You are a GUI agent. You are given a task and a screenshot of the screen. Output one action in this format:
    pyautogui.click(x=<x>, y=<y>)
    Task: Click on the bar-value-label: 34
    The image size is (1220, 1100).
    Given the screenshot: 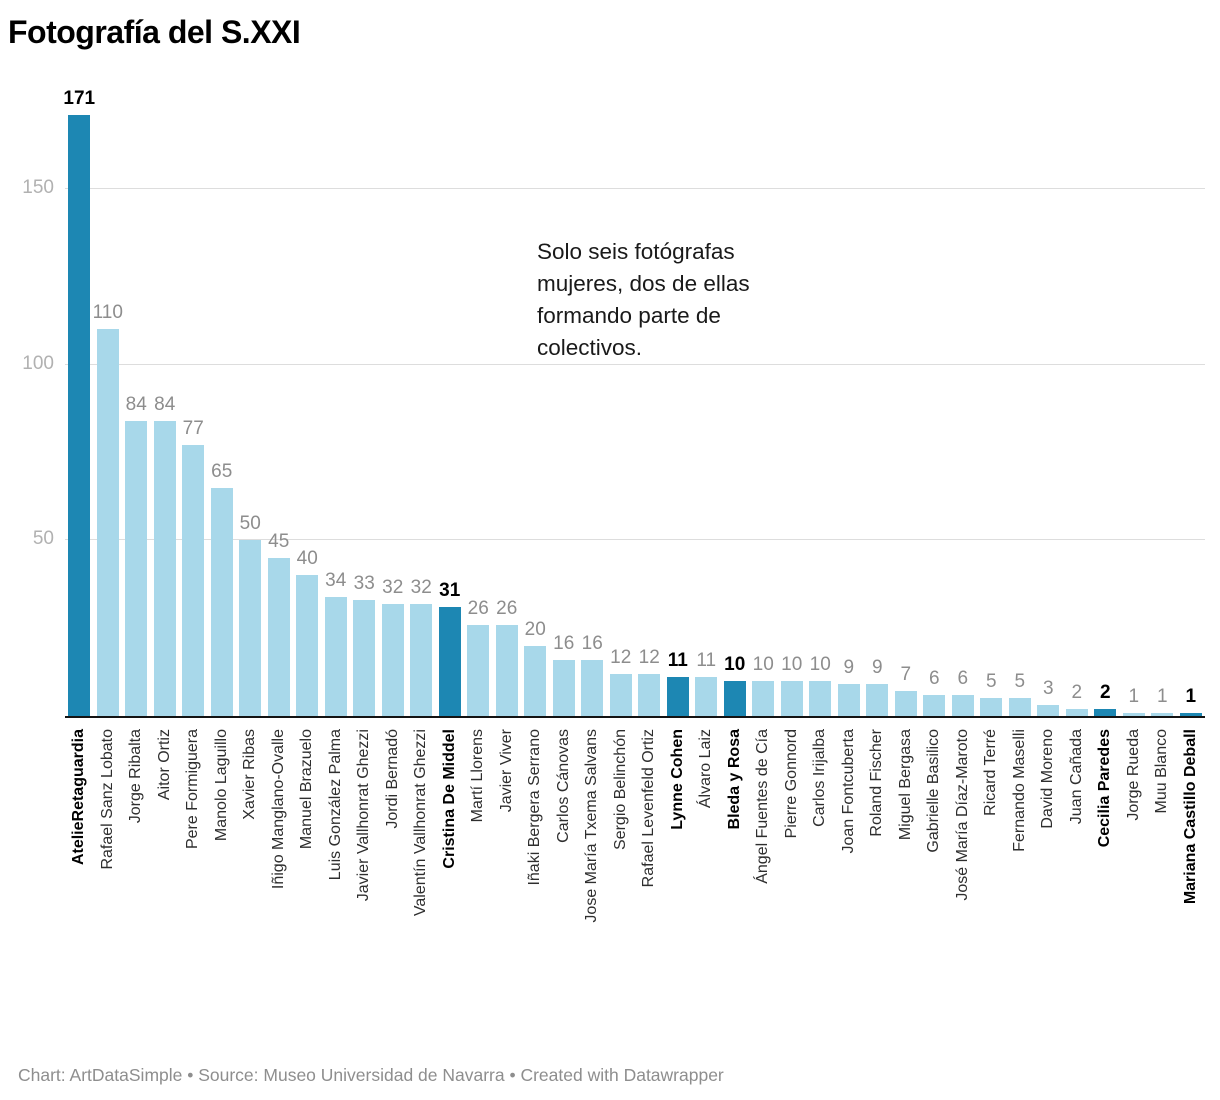 What is the action you would take?
    pyautogui.click(x=336, y=580)
    